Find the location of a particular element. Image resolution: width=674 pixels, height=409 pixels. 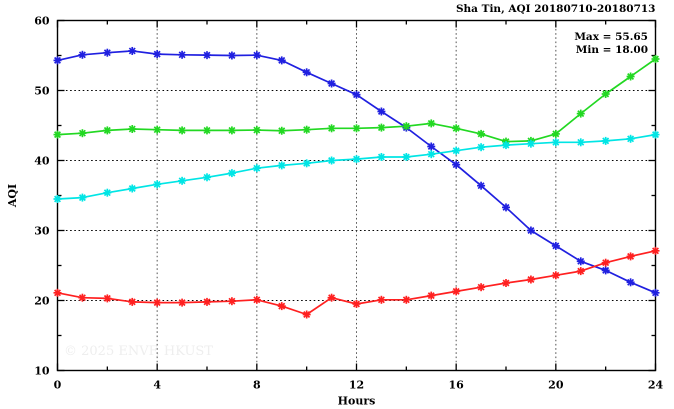

x-tick-label: 0 is located at coordinates (58, 385).